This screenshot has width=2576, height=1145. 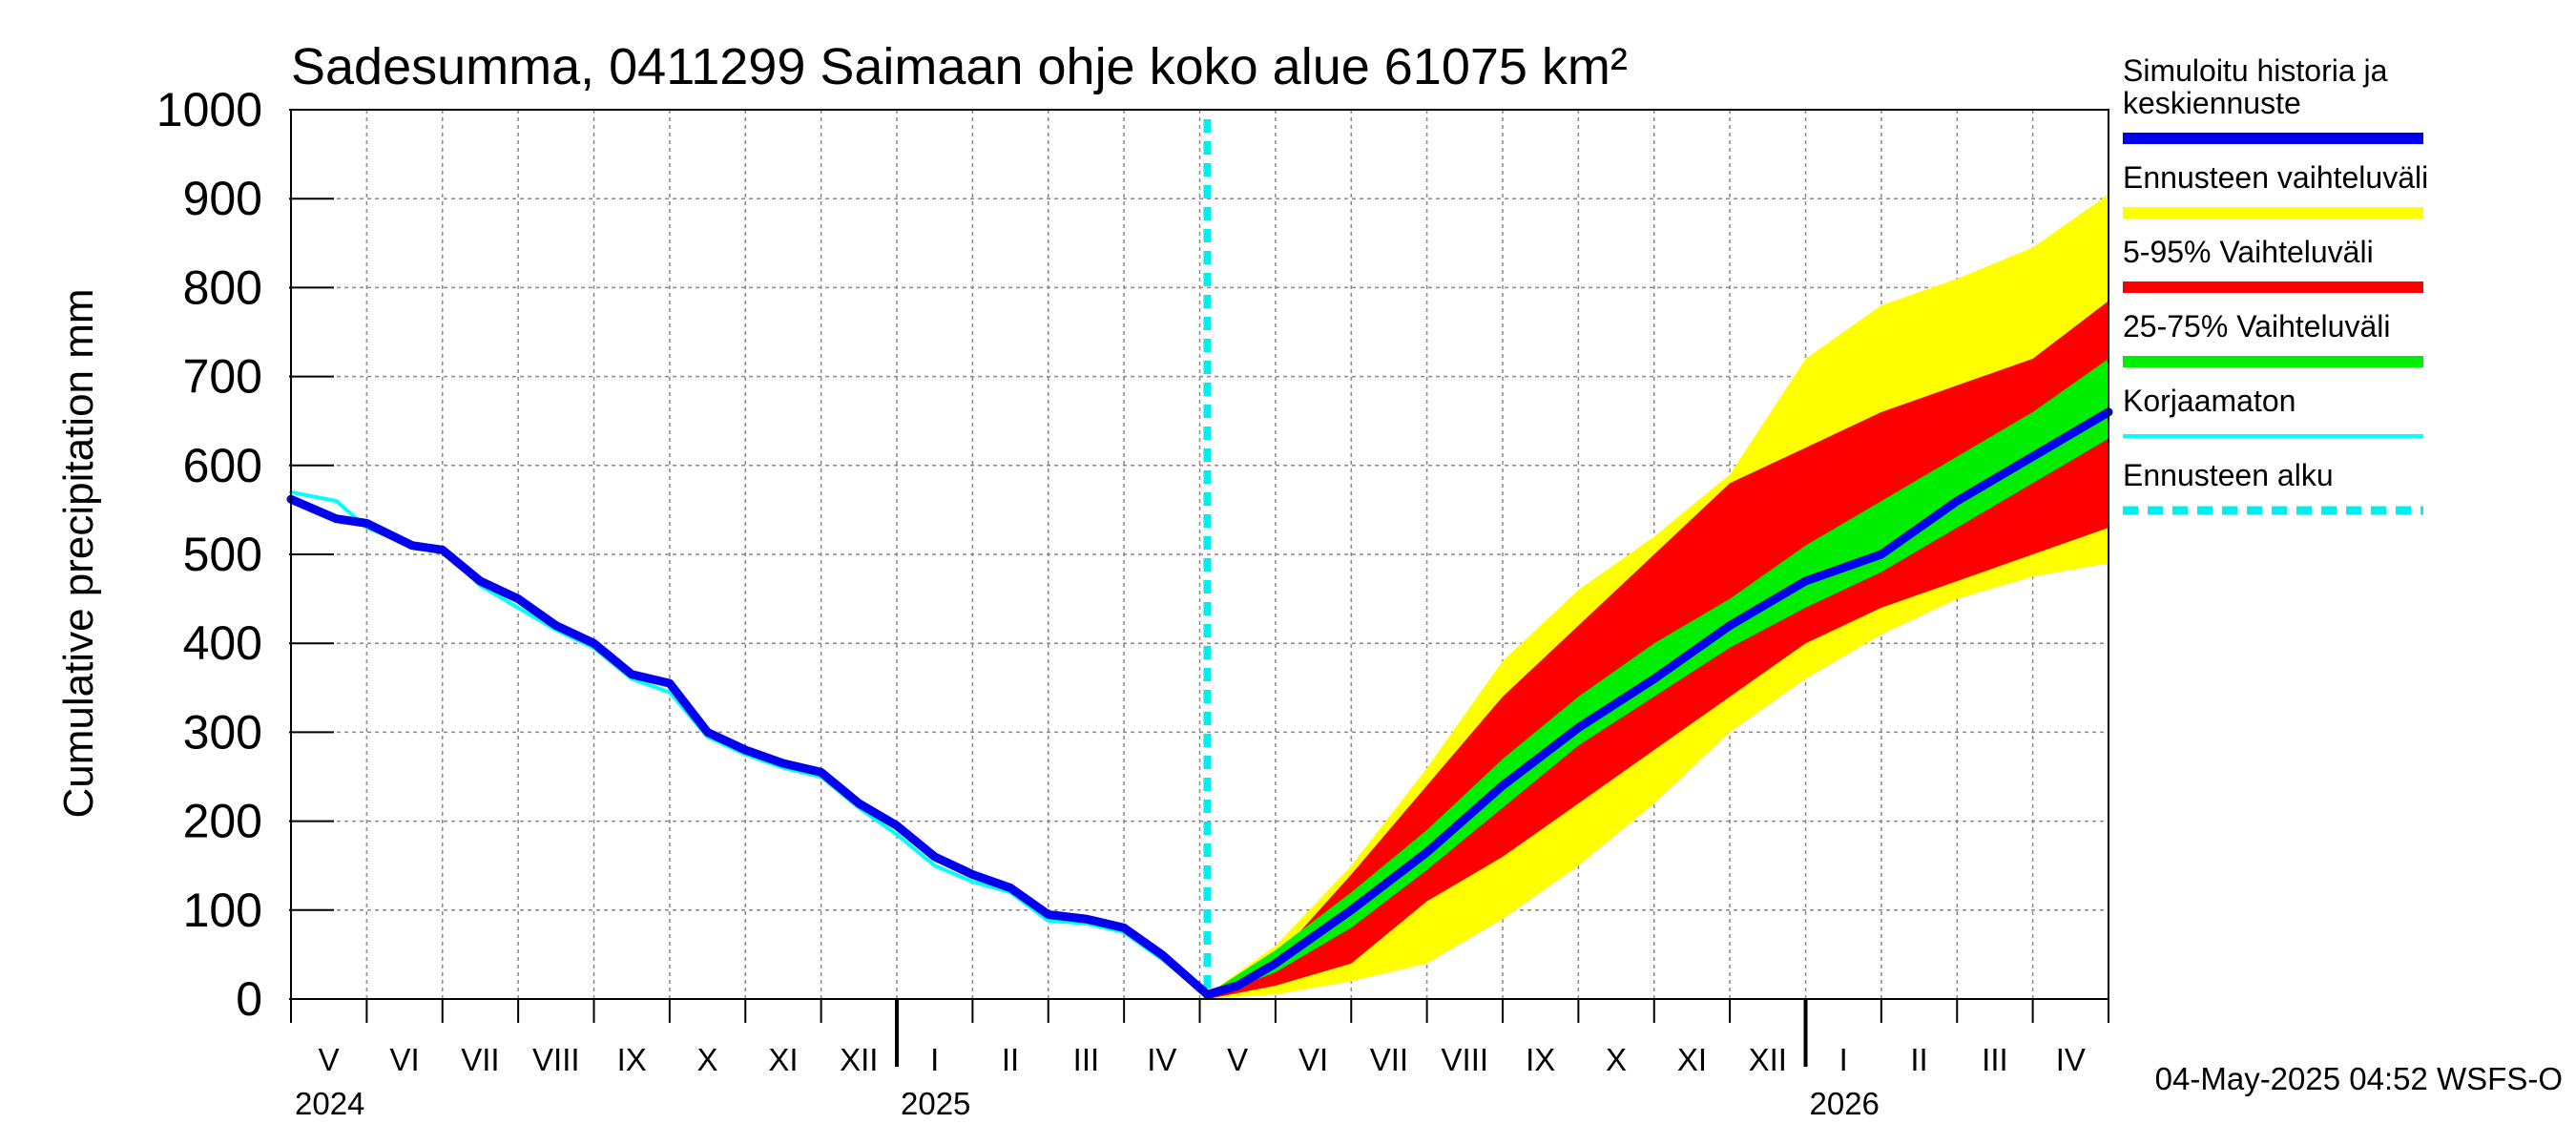 I want to click on footer-timestamp: 04-May-2025 04:52 WSFS-O, so click(x=2359, y=1078).